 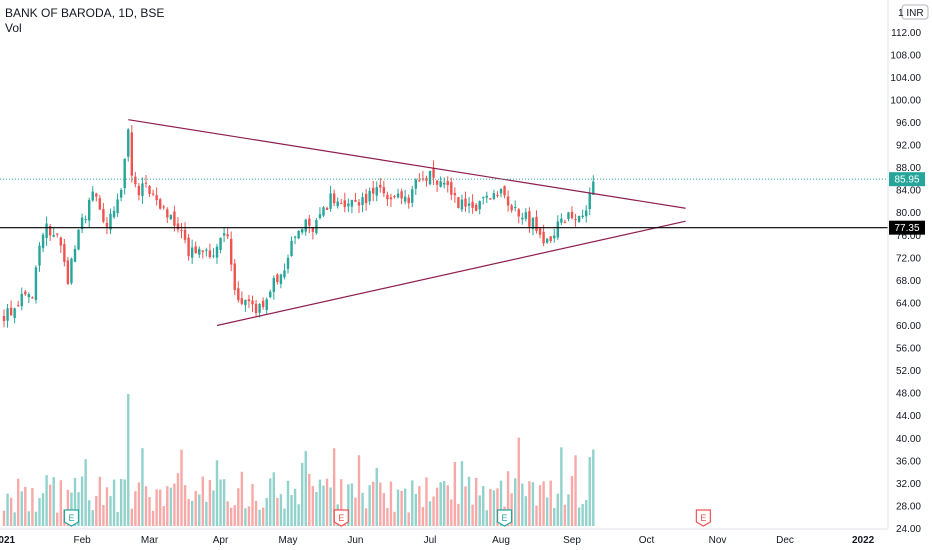 What do you see at coordinates (906, 180) in the screenshot?
I see `last-price-value: 85.95` at bounding box center [906, 180].